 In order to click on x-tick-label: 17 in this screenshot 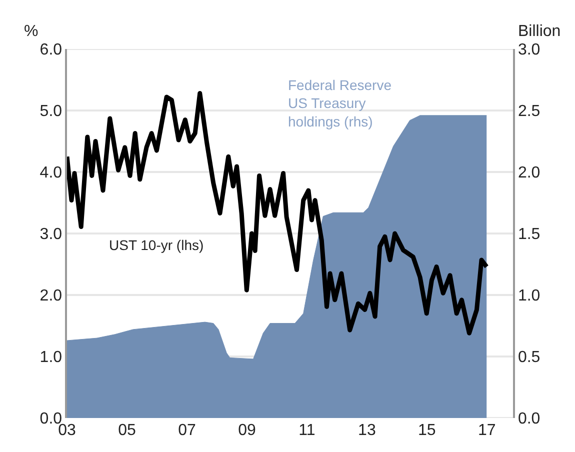, I will do `click(487, 430)`.